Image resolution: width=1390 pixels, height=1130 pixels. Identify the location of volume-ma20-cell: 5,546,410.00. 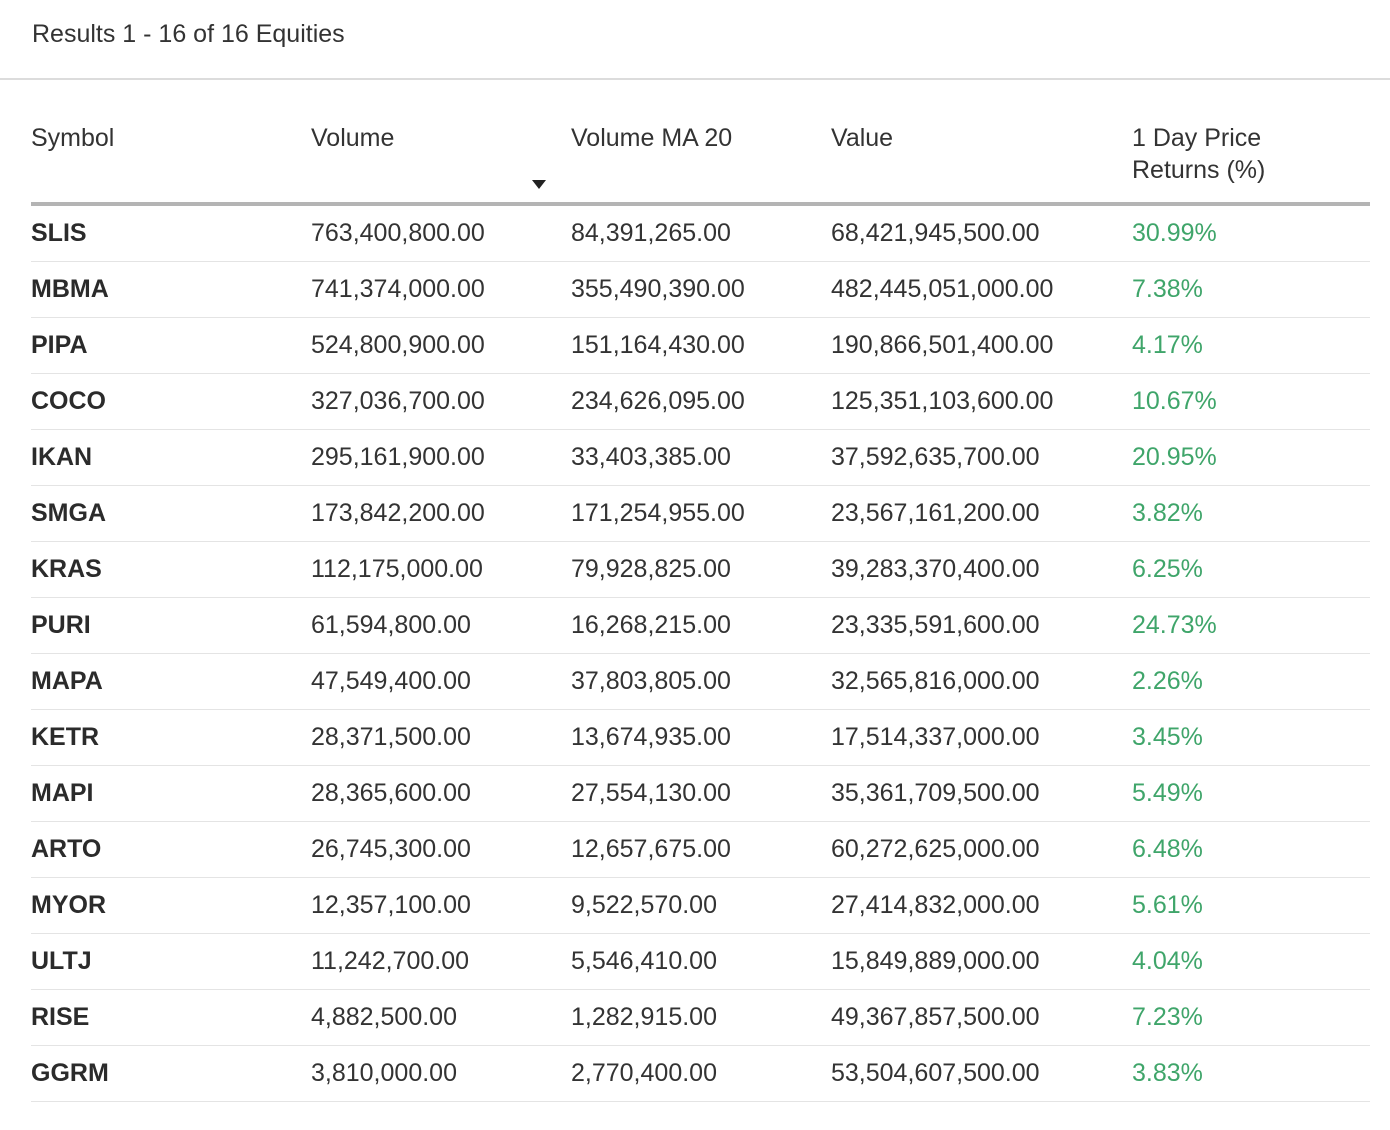
(701, 961).